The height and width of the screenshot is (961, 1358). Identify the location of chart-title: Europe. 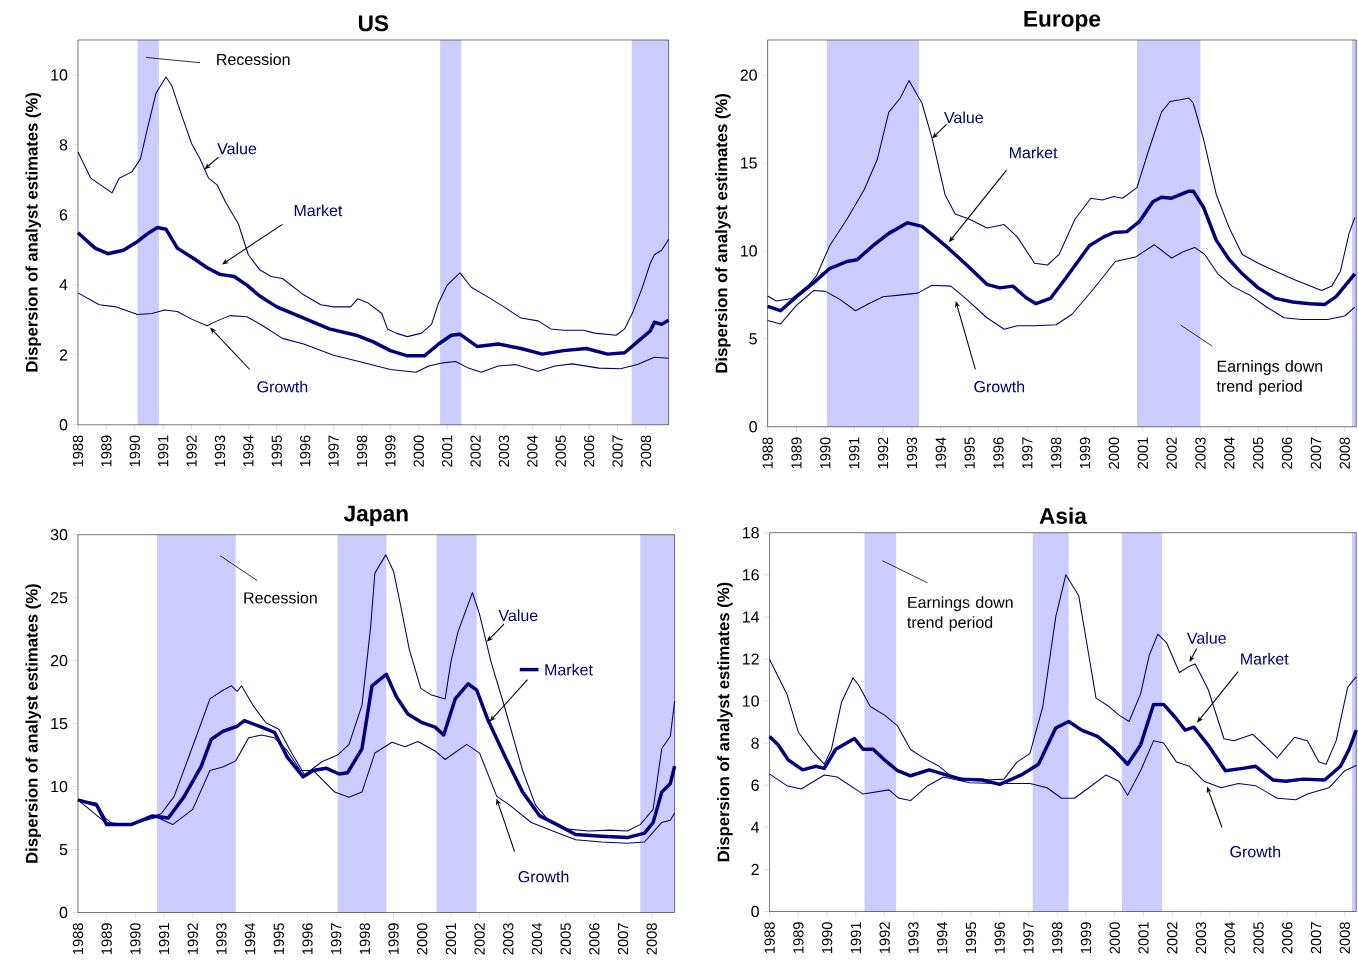
(1062, 21).